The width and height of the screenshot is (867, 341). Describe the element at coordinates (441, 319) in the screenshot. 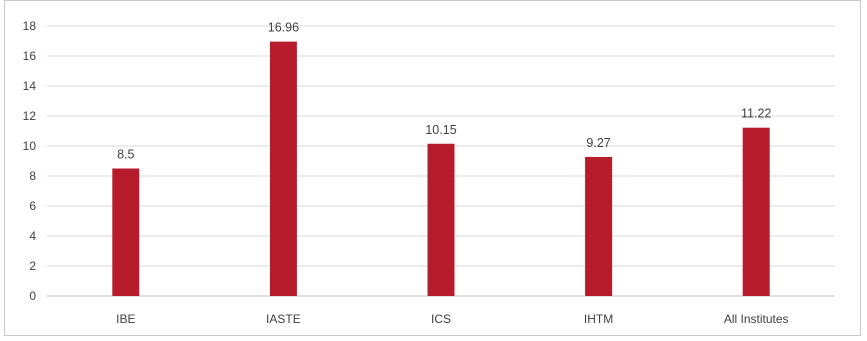

I see `x-tick-label: ICS` at that location.